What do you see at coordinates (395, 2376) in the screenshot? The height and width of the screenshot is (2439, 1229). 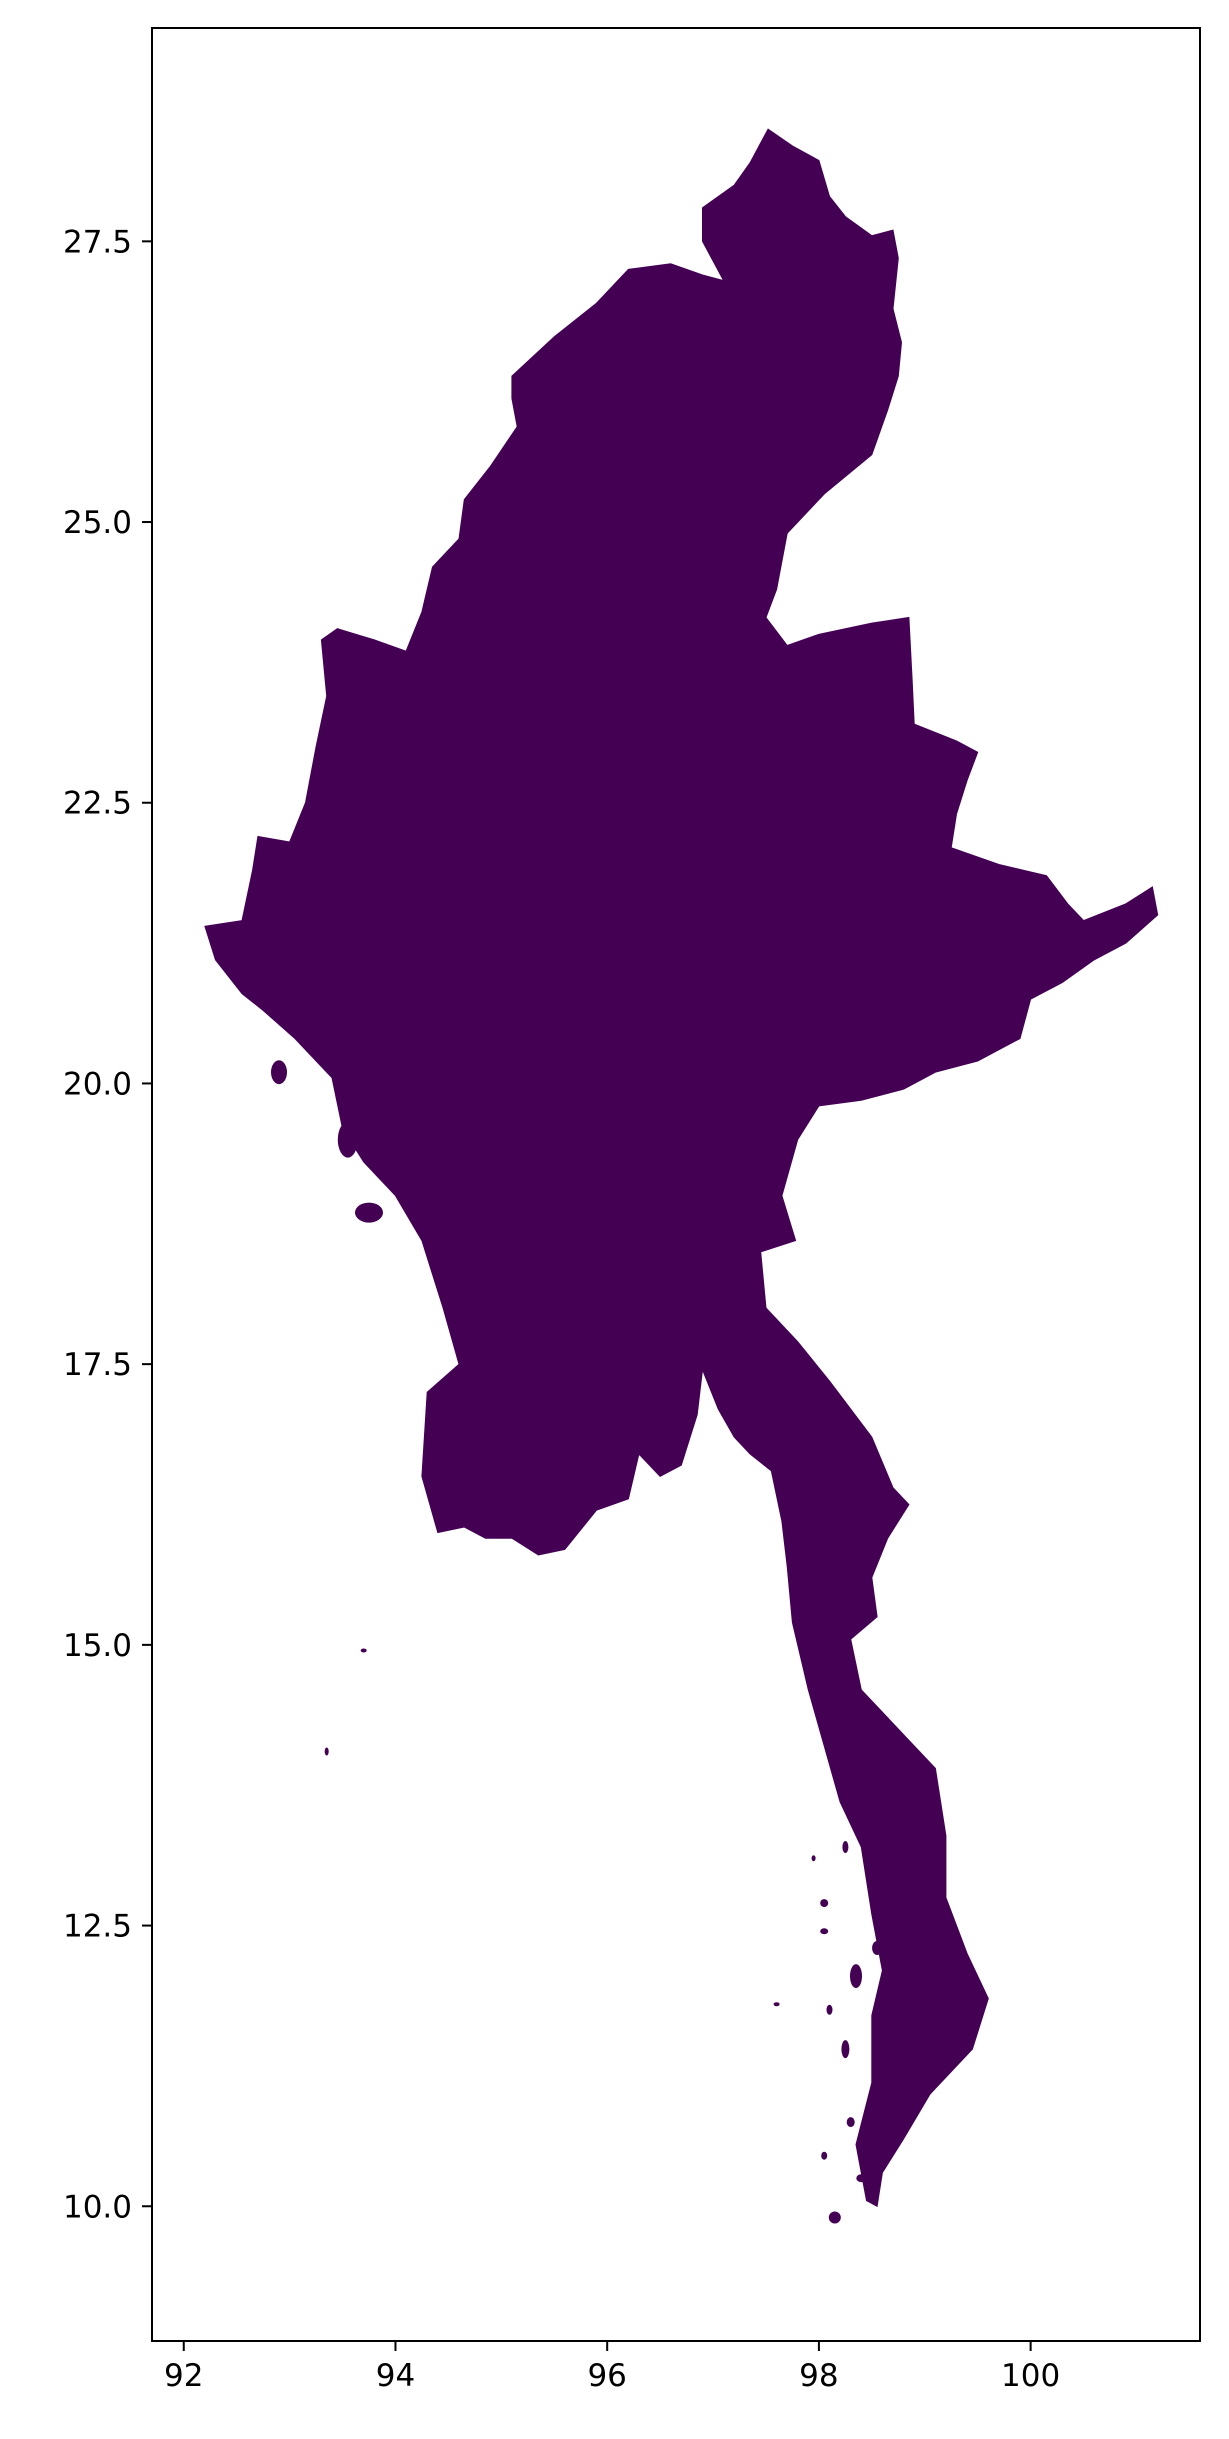 I see `x-tick-label: 94` at bounding box center [395, 2376].